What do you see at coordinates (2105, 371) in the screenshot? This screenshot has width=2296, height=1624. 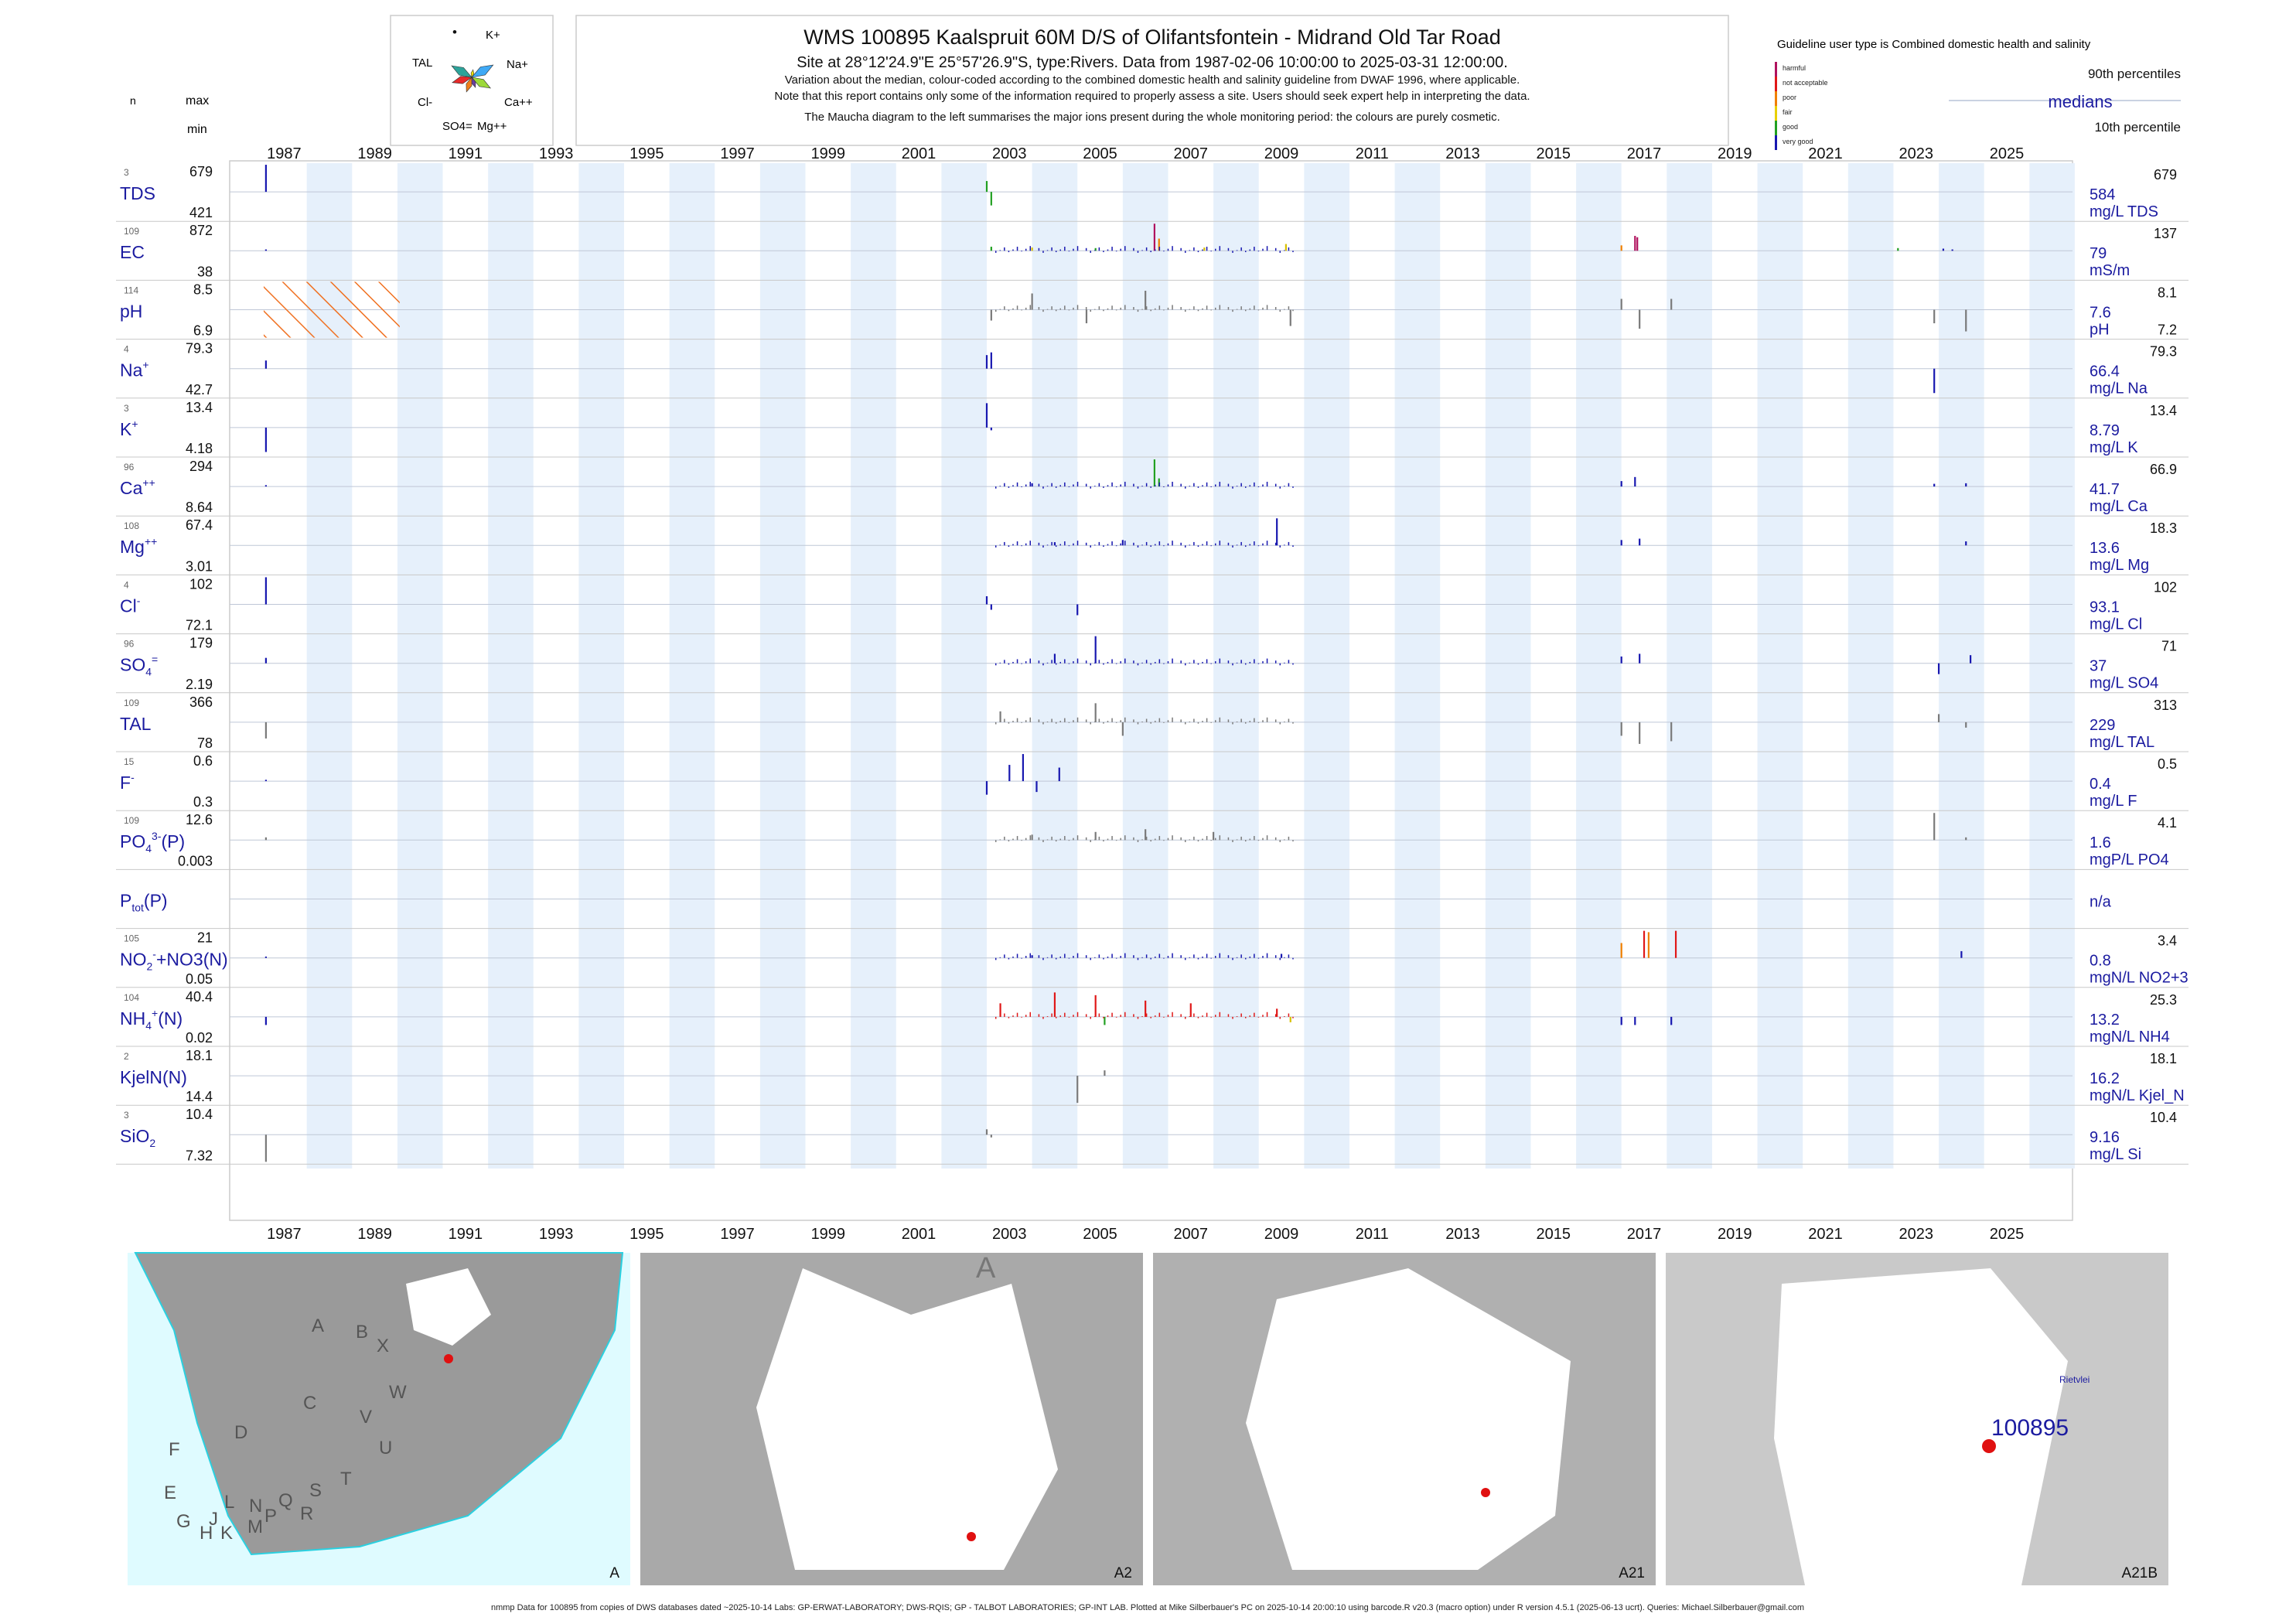 I see `param-median: 66.4` at bounding box center [2105, 371].